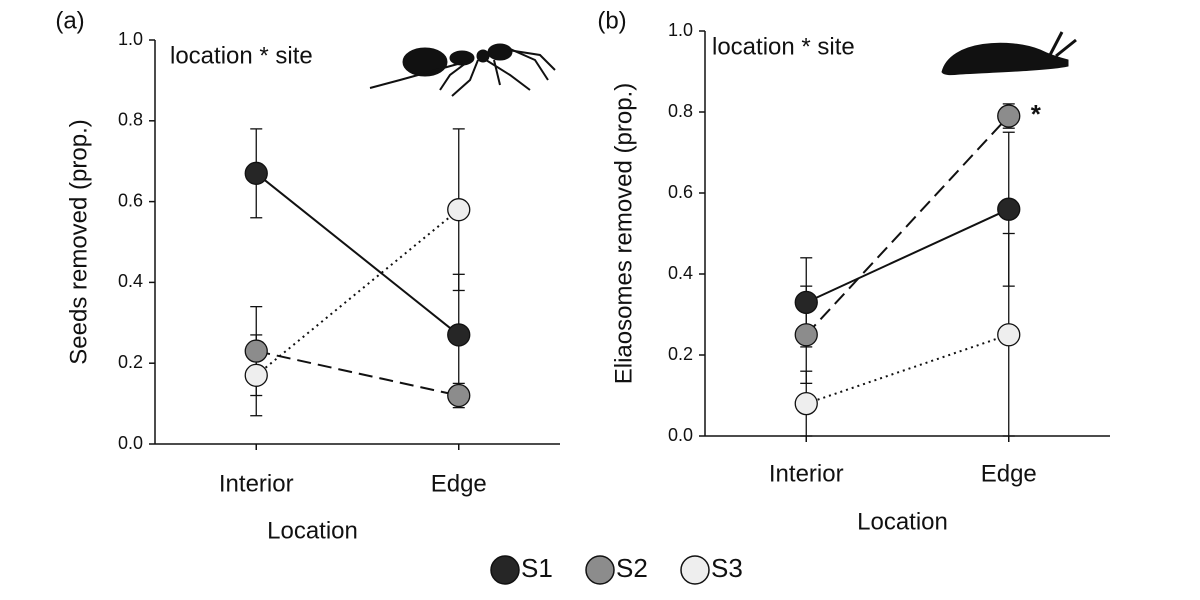  I want to click on legend-label: S1, so click(537, 568).